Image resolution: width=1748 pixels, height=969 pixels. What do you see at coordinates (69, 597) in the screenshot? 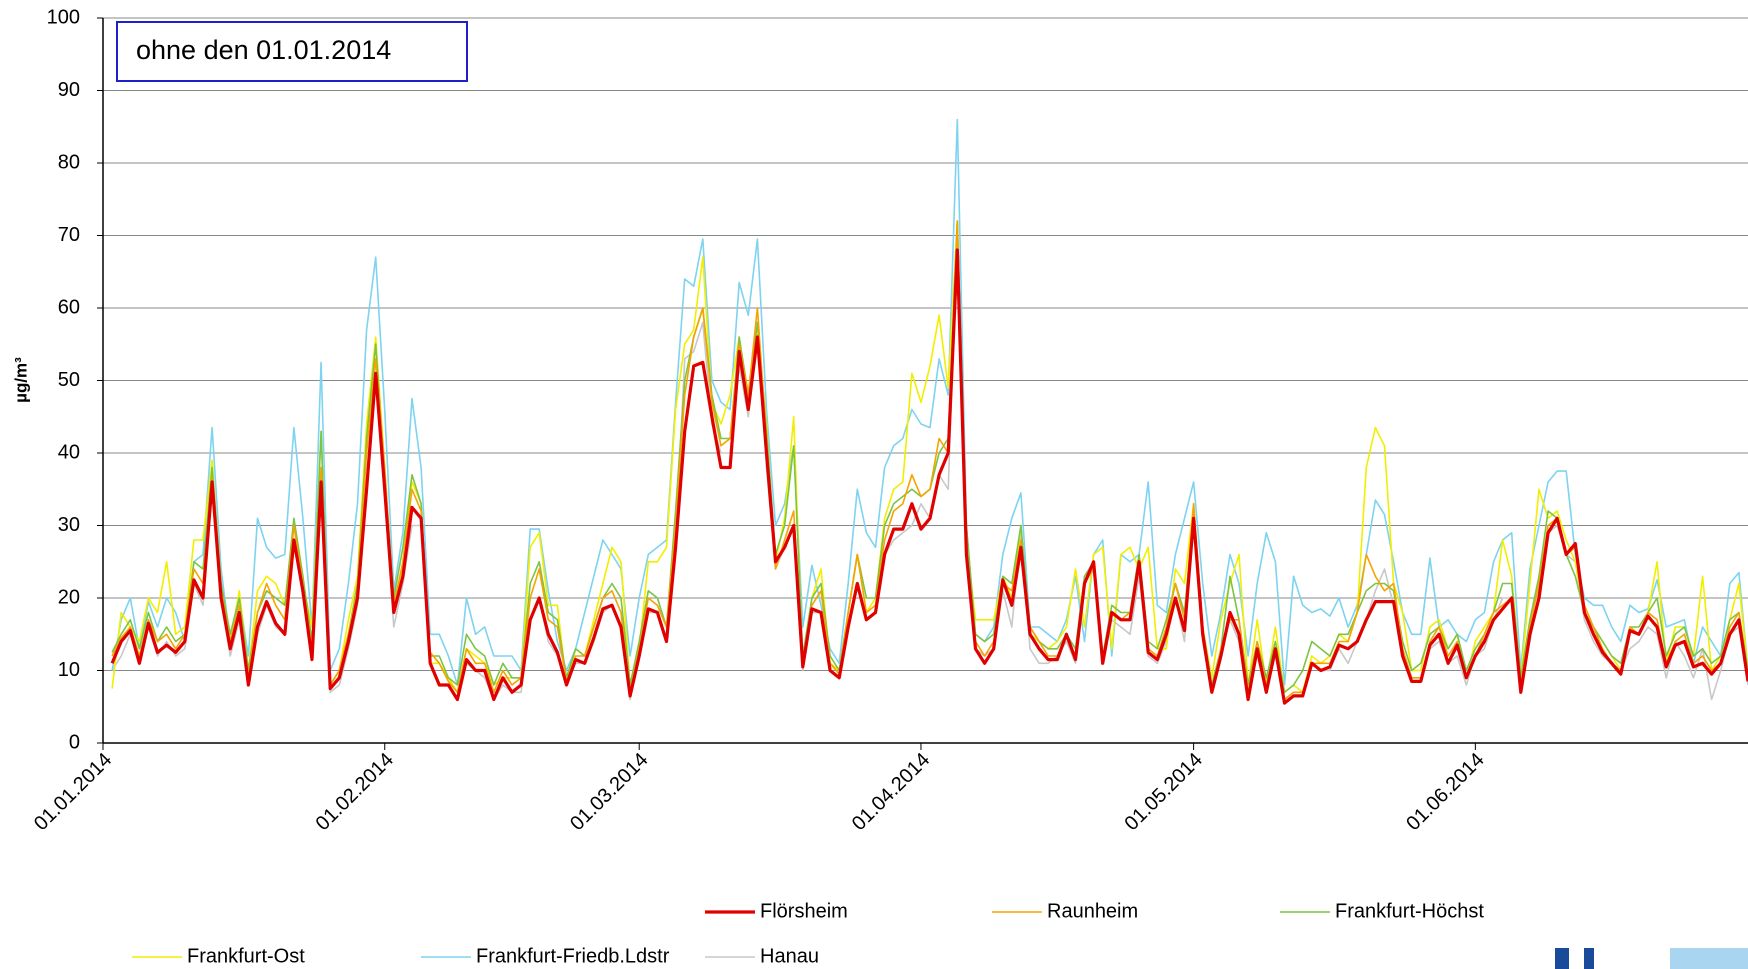
I see `y-tick-label: 20` at bounding box center [69, 597].